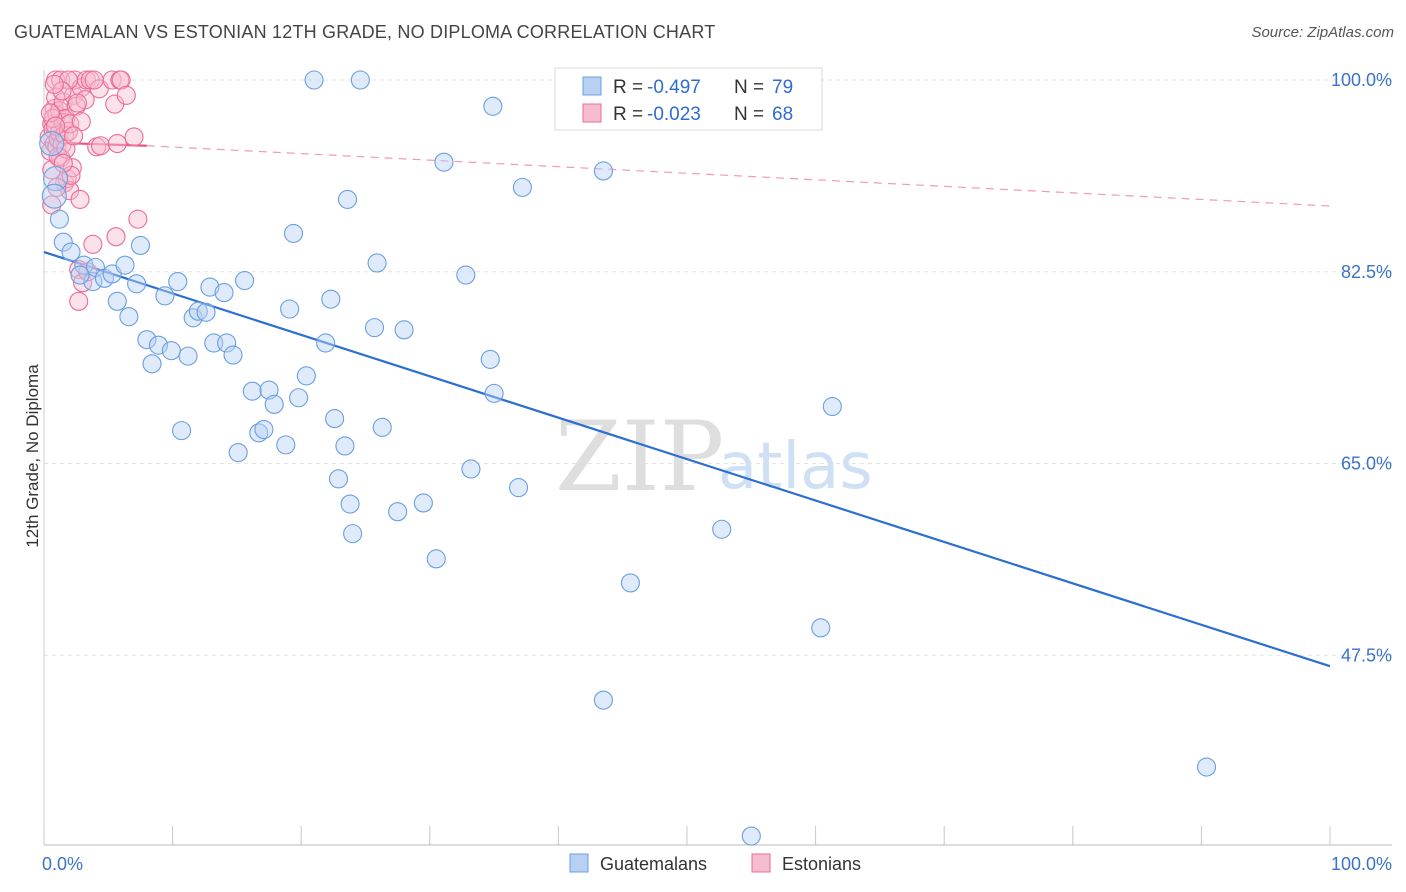 This screenshot has width=1406, height=892. I want to click on legend-swatch-blue, so click(592, 86).